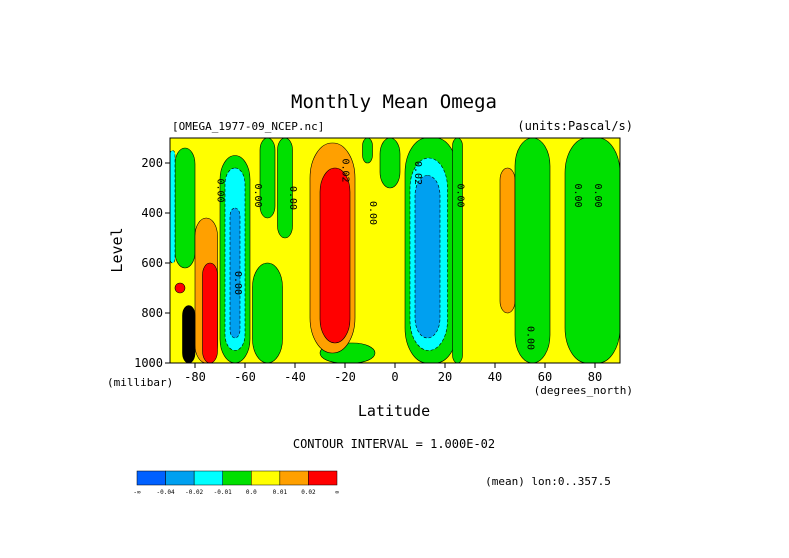  Describe the element at coordinates (248, 126) in the screenshot. I see `dataset-label: [OMEGA_1977-09_NCEP.nc]` at that location.